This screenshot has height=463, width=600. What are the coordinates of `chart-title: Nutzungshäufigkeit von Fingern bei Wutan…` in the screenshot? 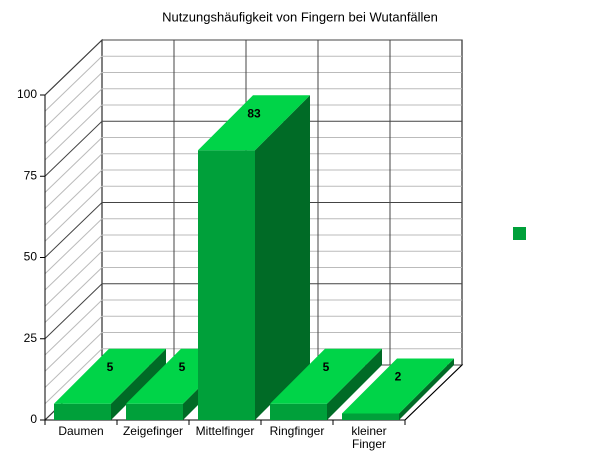 It's located at (300, 16).